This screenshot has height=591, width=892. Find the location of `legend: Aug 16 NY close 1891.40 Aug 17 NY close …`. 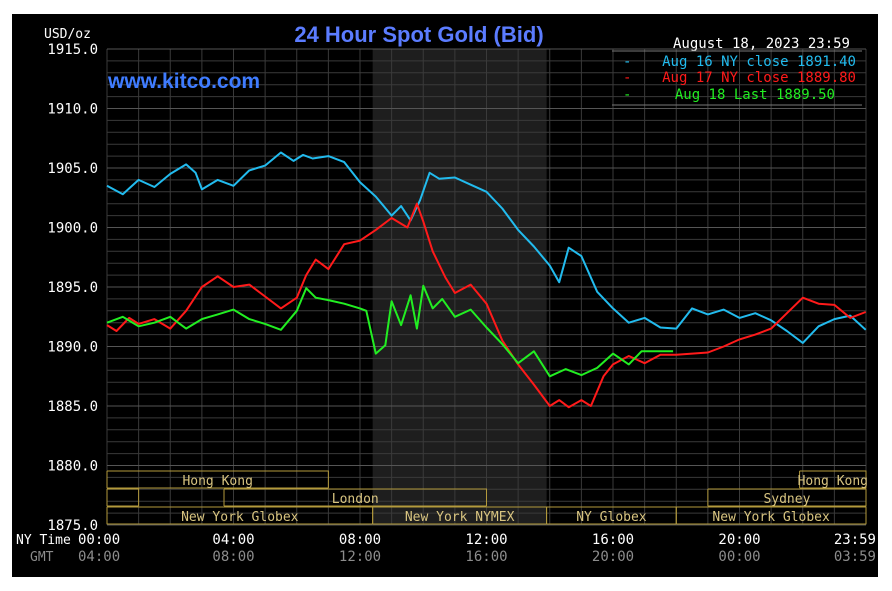

legend: Aug 16 NY close 1891.40 Aug 17 NY close … is located at coordinates (737, 78).